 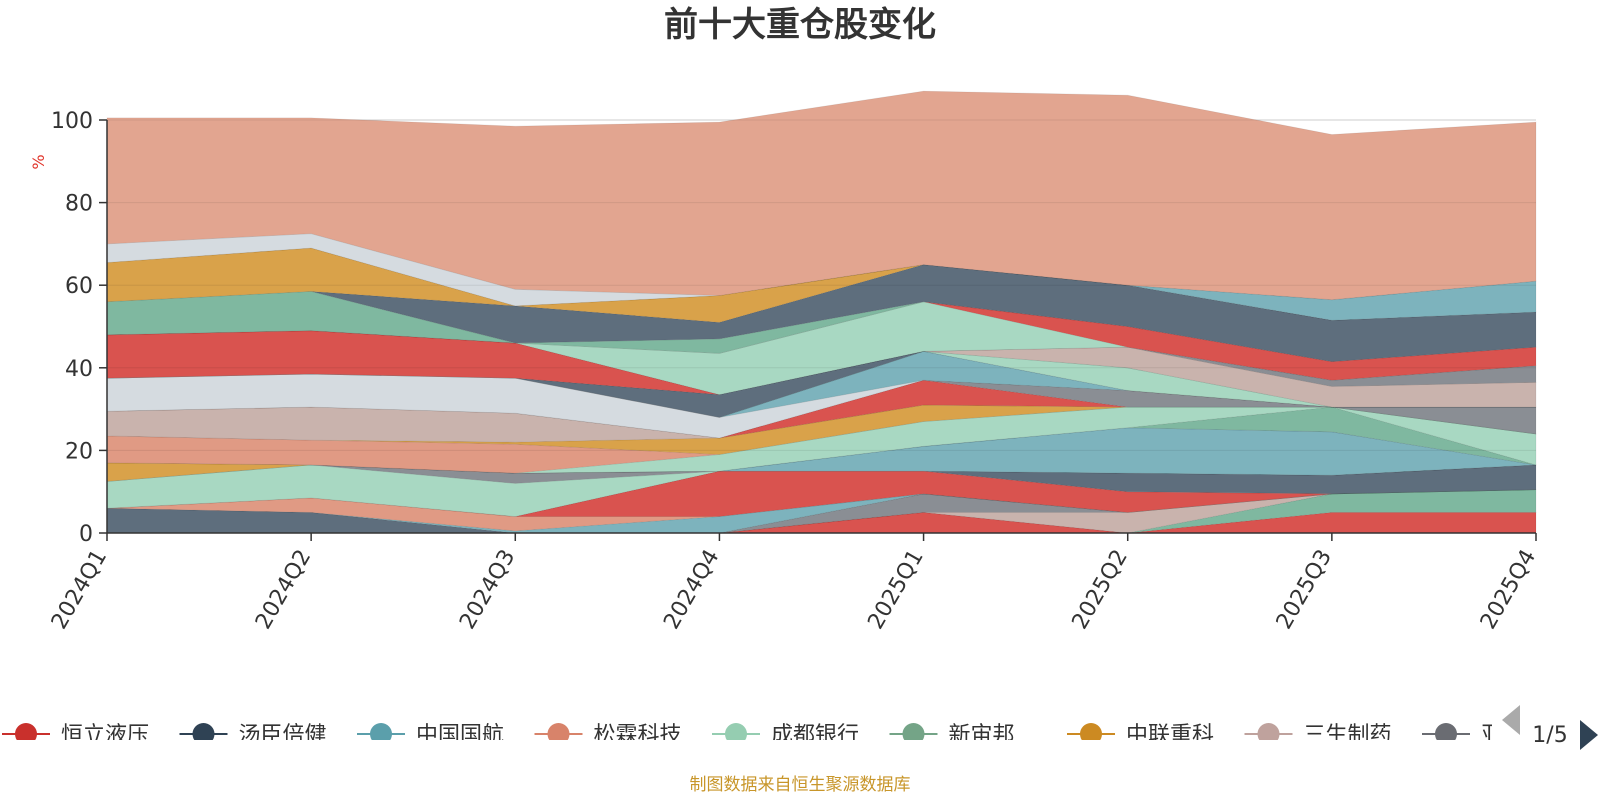 I want to click on legend-item: 亚士, so click(x=1473, y=735).